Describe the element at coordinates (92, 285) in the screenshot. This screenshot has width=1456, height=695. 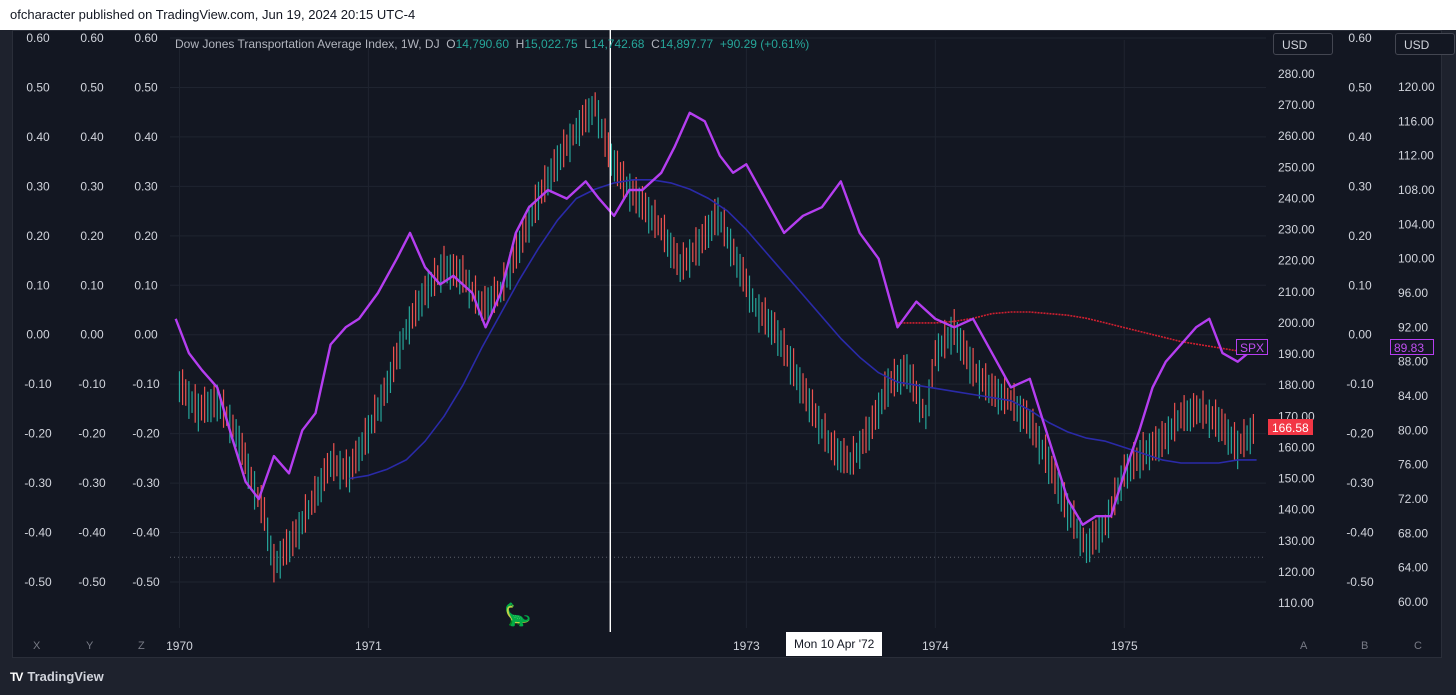
I see `left-axis-2-tick: 0.10` at that location.